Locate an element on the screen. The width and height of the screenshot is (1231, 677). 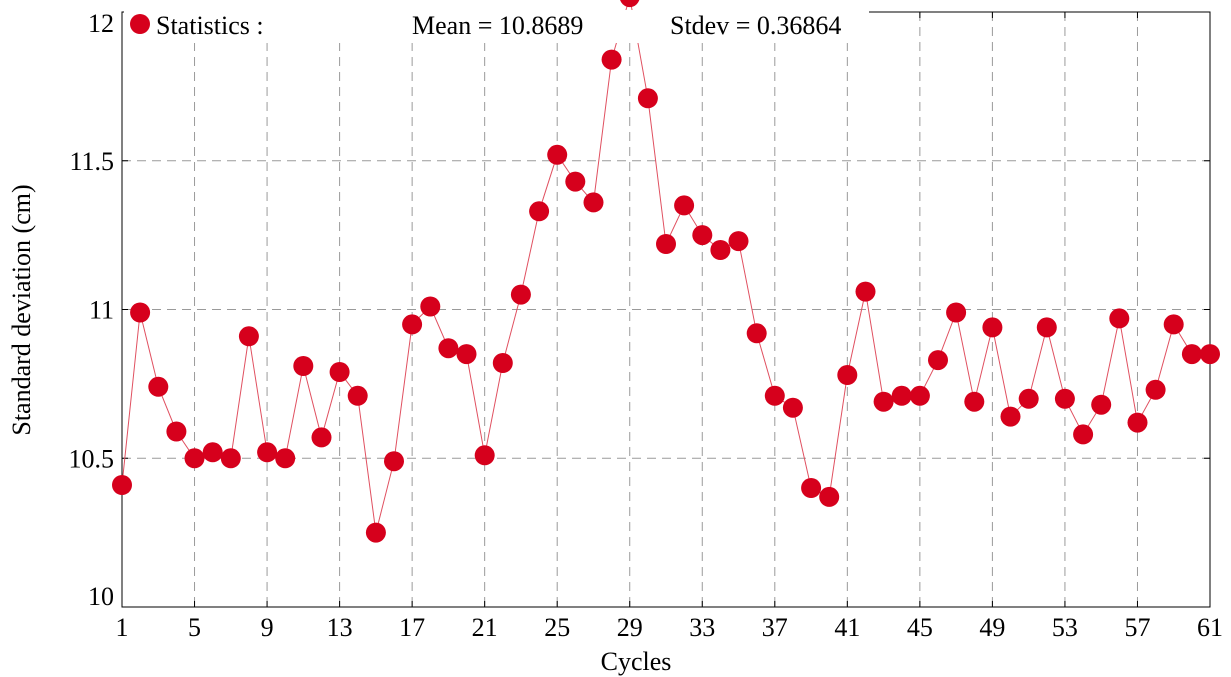
x-tick-label: 37 is located at coordinates (775, 627).